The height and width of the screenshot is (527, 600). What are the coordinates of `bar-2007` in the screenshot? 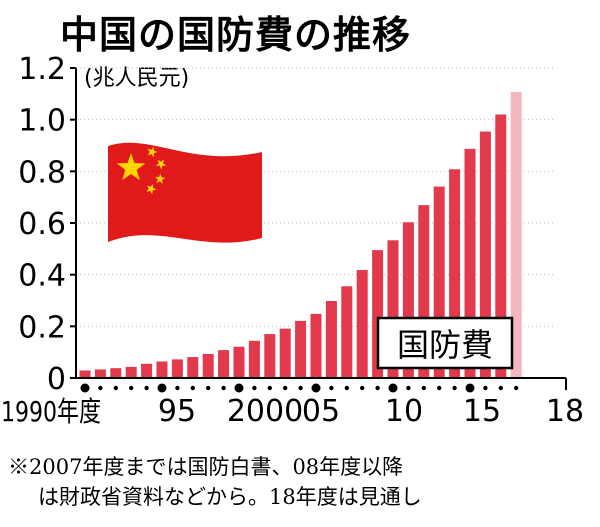 It's located at (347, 332).